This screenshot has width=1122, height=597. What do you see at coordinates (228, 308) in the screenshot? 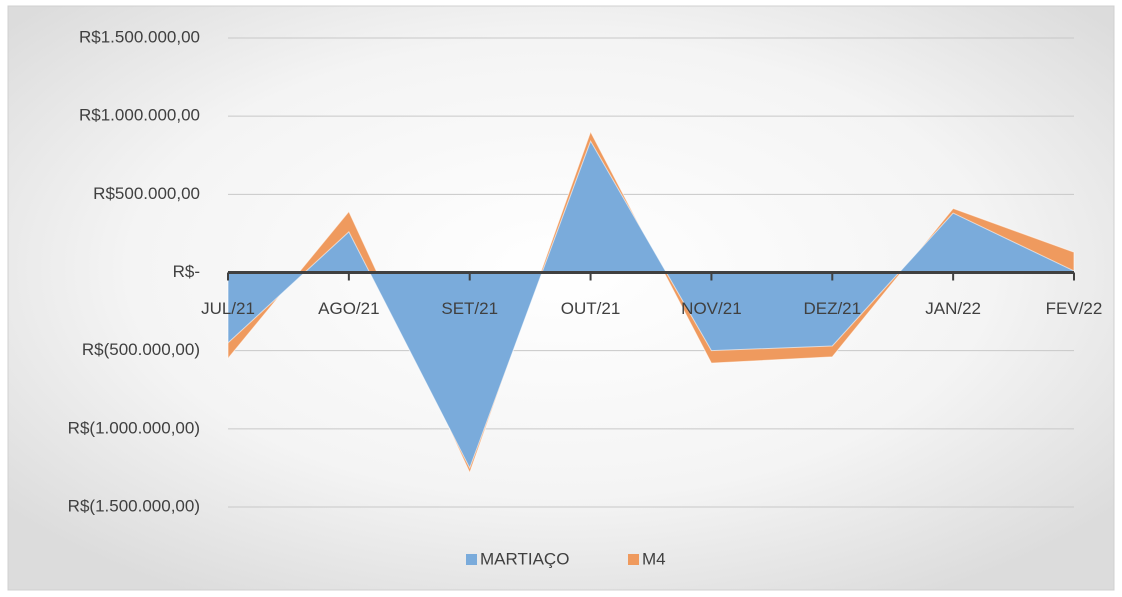
I see `x-tick-label: JUL/21` at bounding box center [228, 308].